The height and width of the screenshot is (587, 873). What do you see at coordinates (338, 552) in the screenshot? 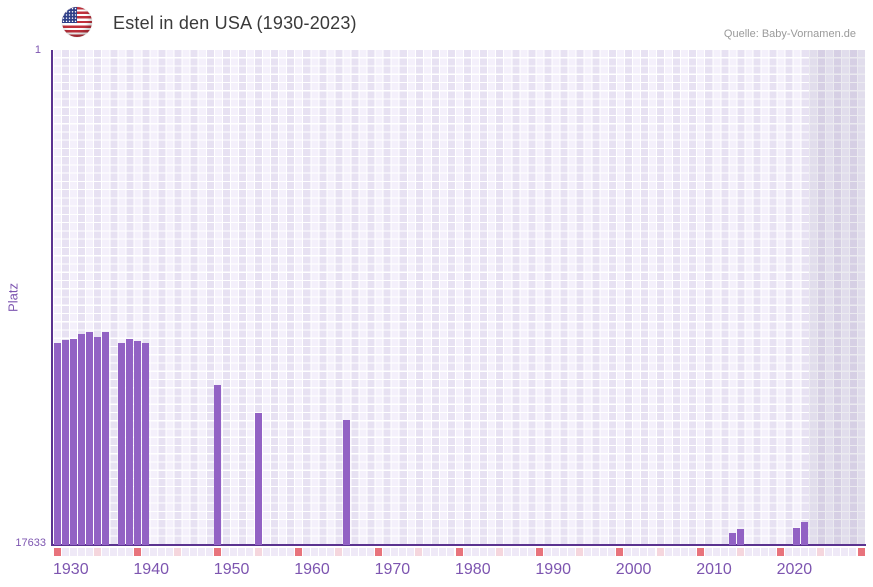
I see `year-cell-1965` at bounding box center [338, 552].